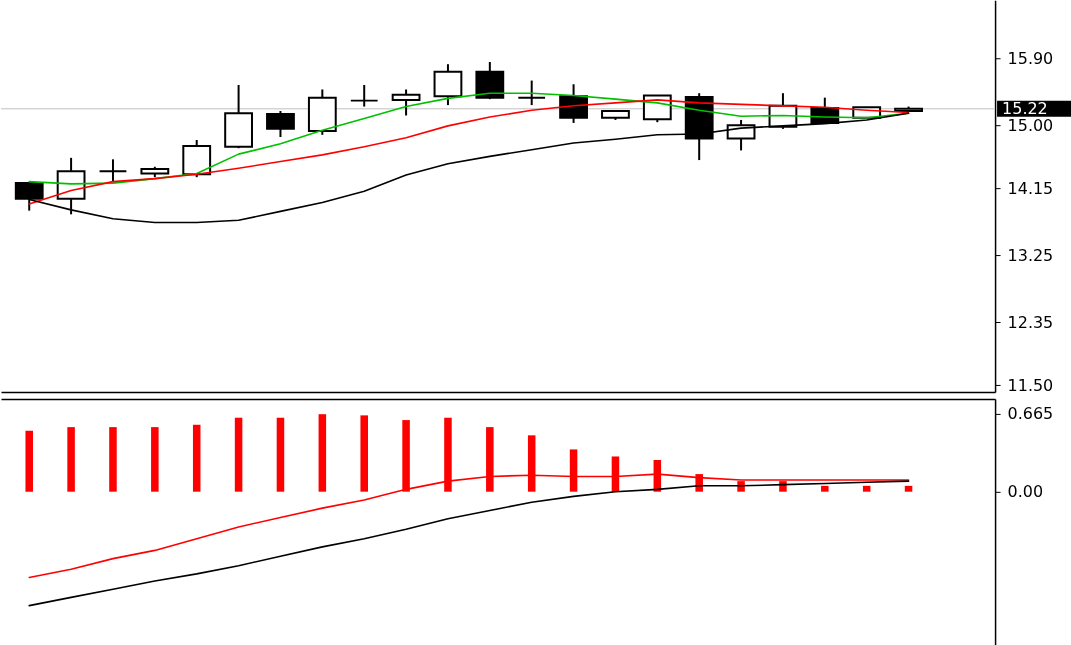 The width and height of the screenshot is (1071, 645). I want to click on ref-line-label: 15.22, so click(1025, 108).